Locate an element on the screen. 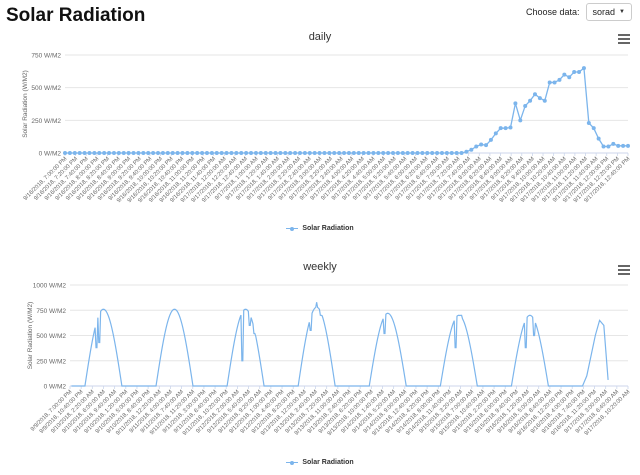 This screenshot has width=640, height=475. weekly-legend-item: Solar Radiation is located at coordinates (320, 462).